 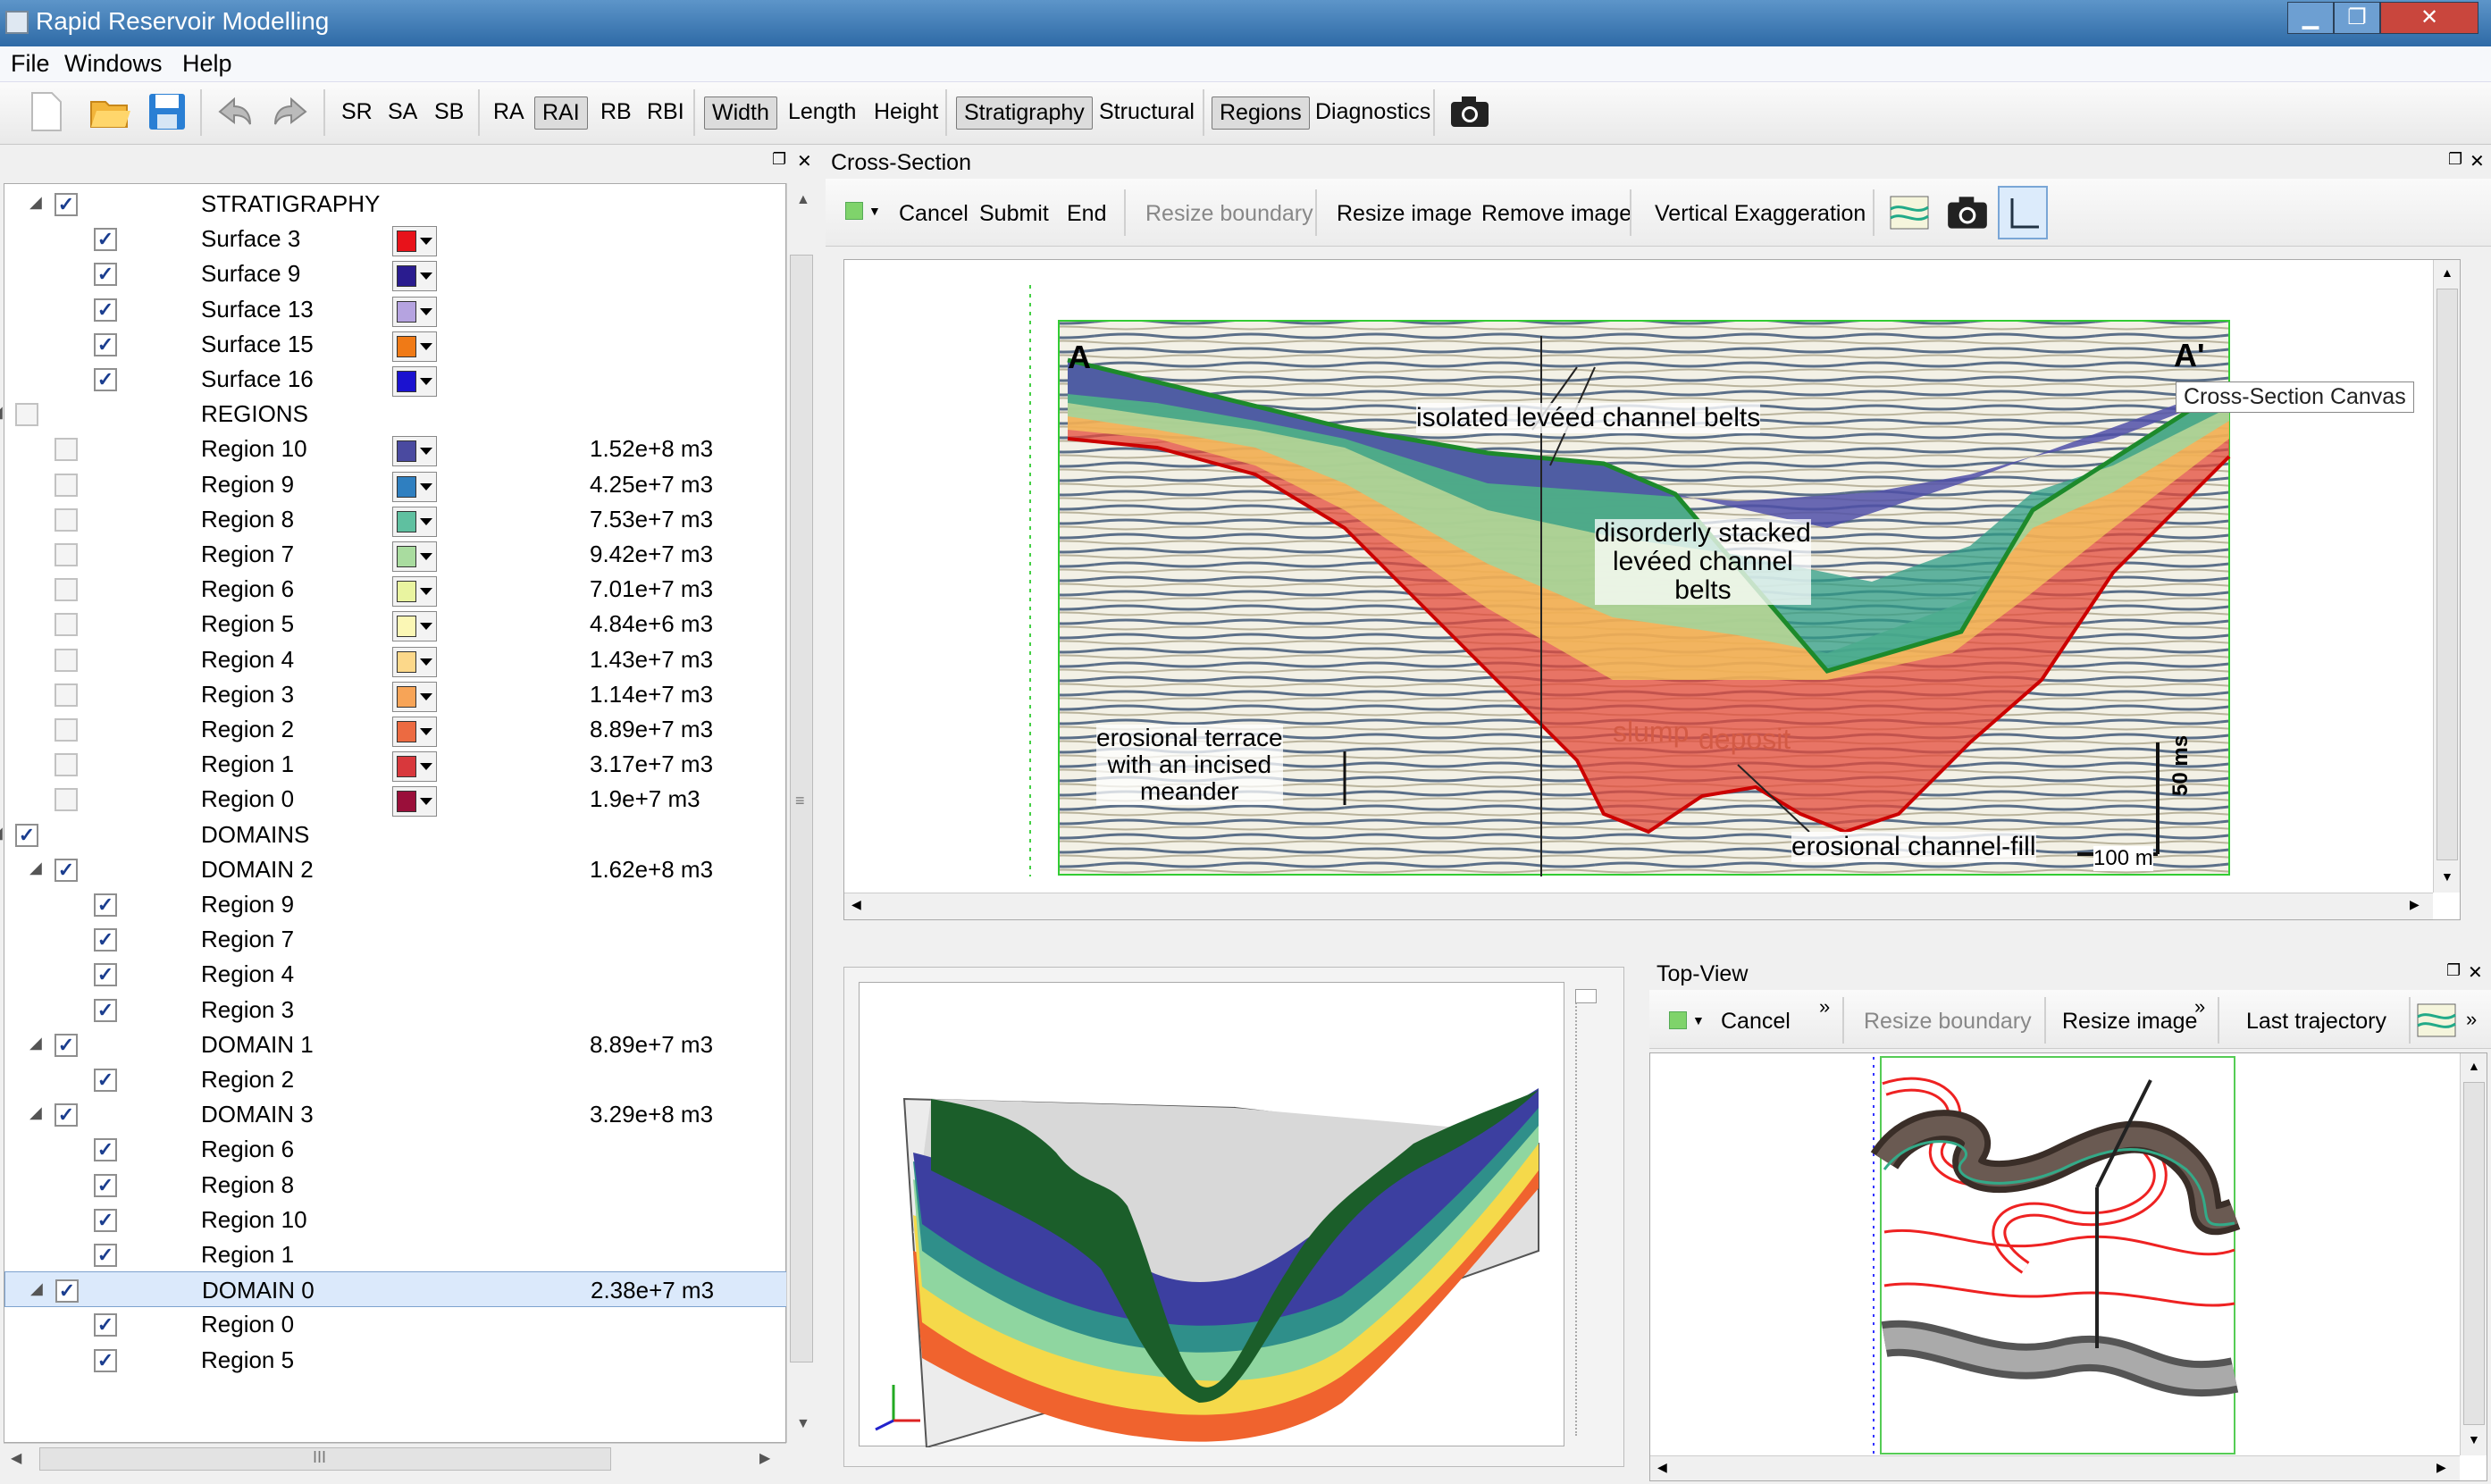 What do you see at coordinates (1586, 996) in the screenshot?
I see `slider-handle` at bounding box center [1586, 996].